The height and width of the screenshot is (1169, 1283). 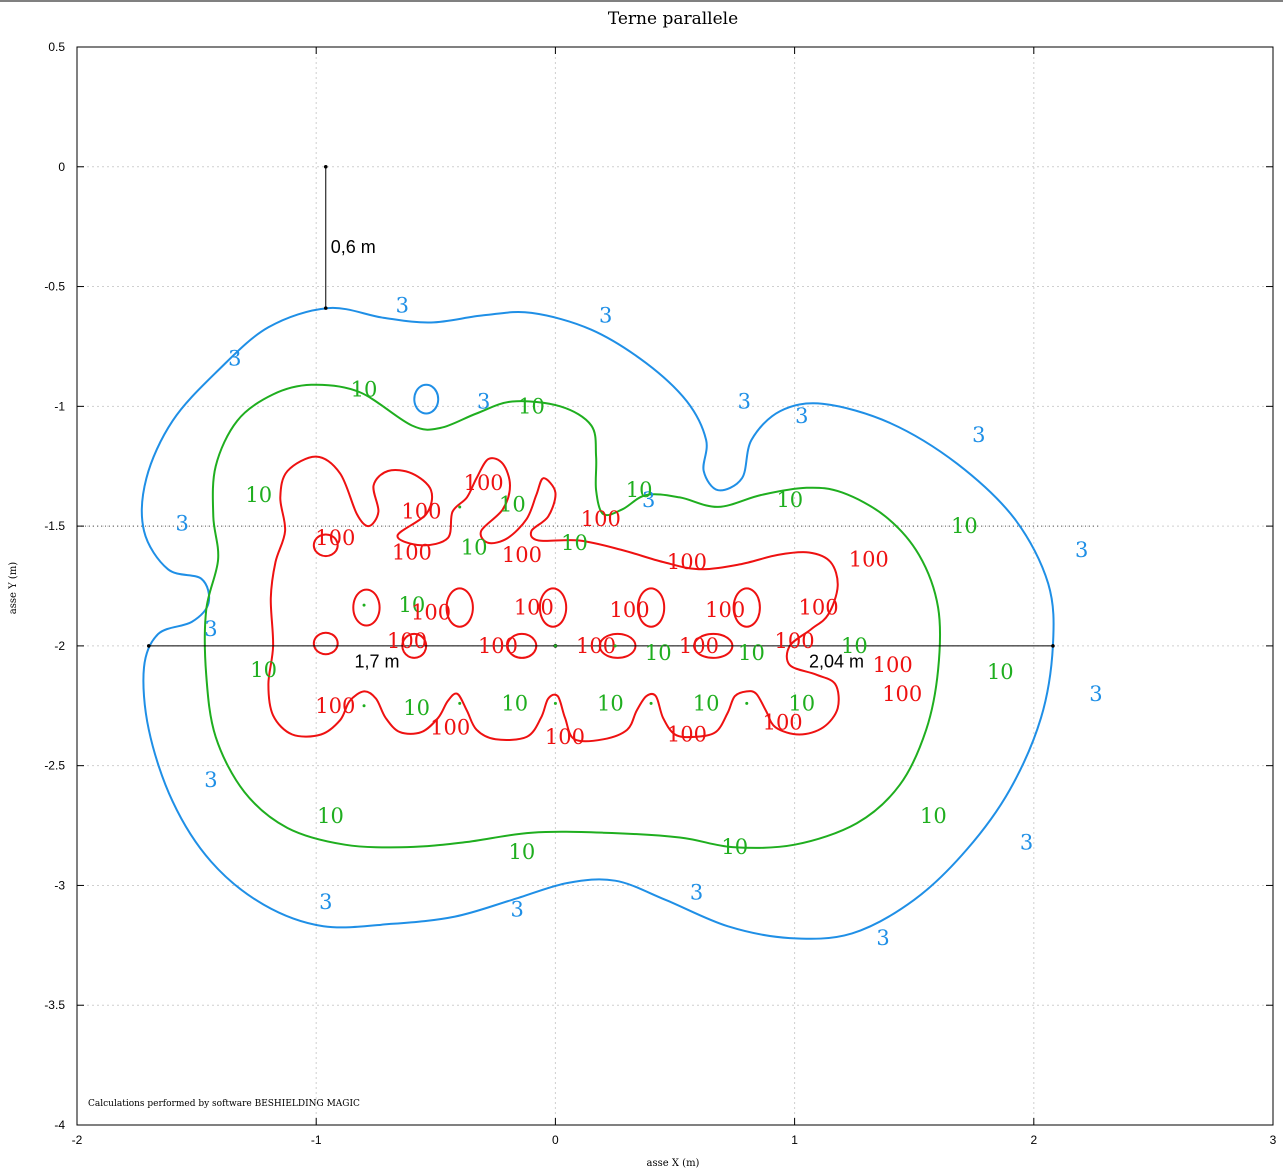 I want to click on y-tick-label: -3.5, so click(x=54, y=1005).